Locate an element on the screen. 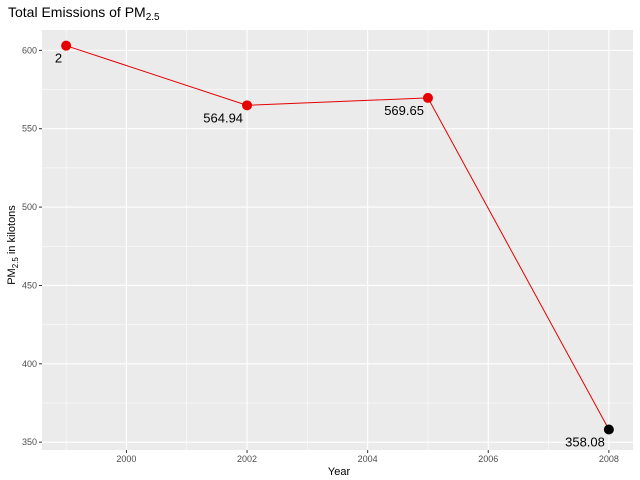 The image size is (640, 480). x-tick-label: 2000 is located at coordinates (126, 459).